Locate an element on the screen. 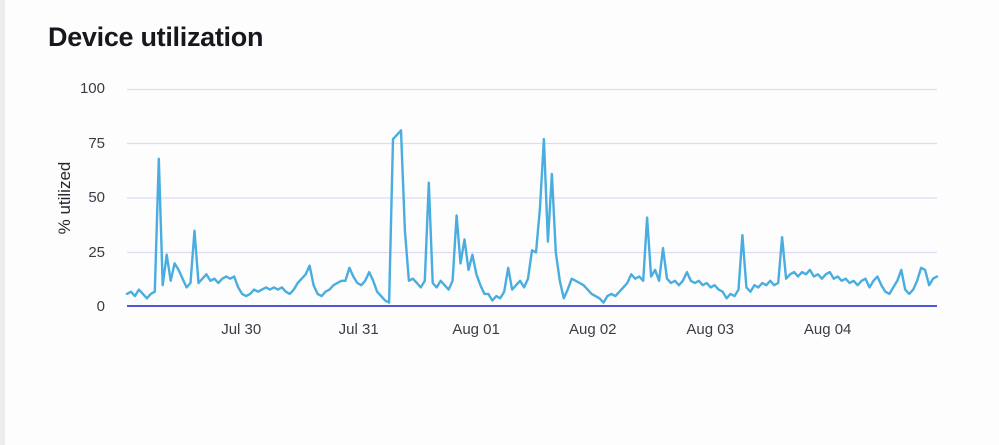 The height and width of the screenshot is (445, 999). x-tick-label-aug02: Aug 02 is located at coordinates (592, 329).